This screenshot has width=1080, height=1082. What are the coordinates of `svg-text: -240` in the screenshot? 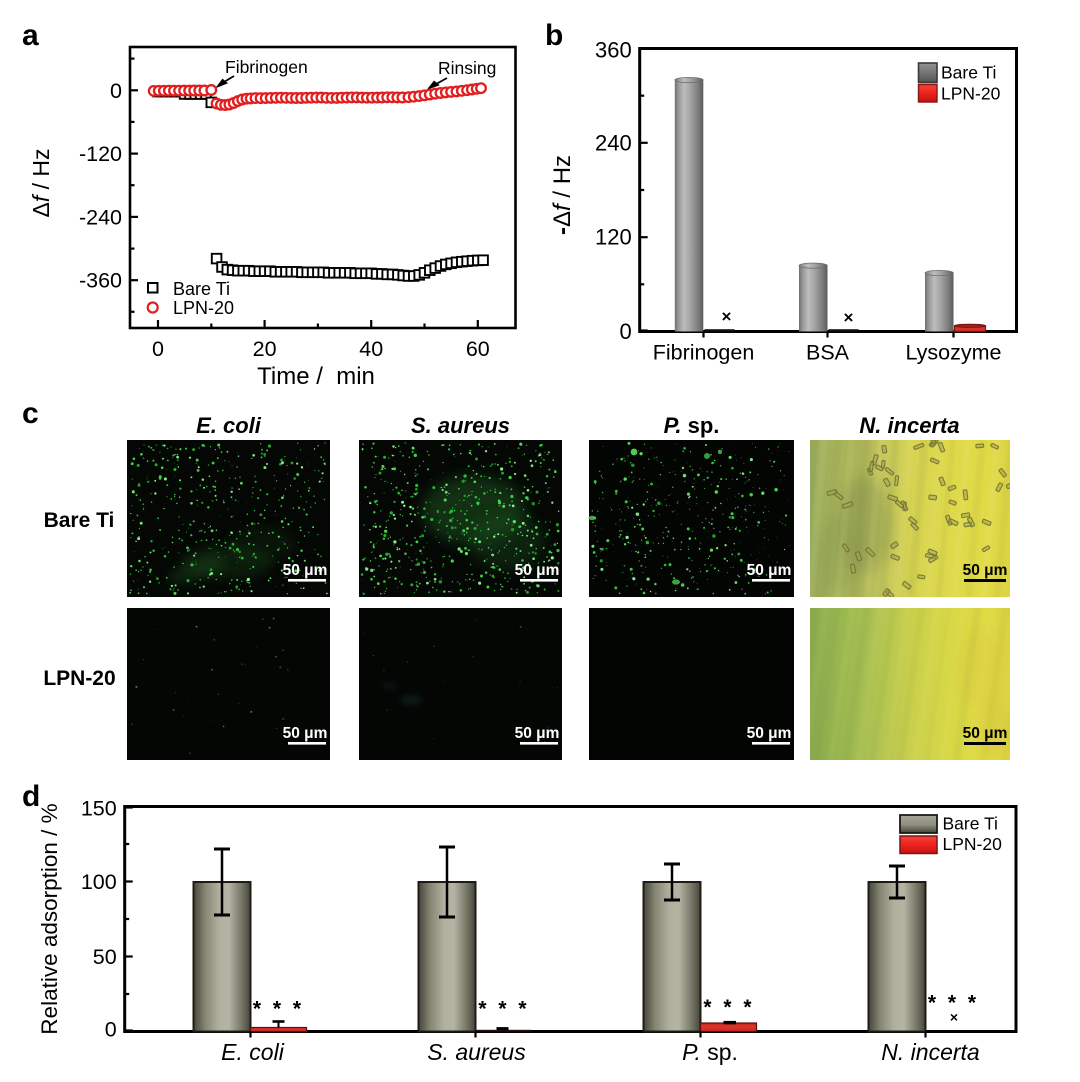 It's located at (100, 217).